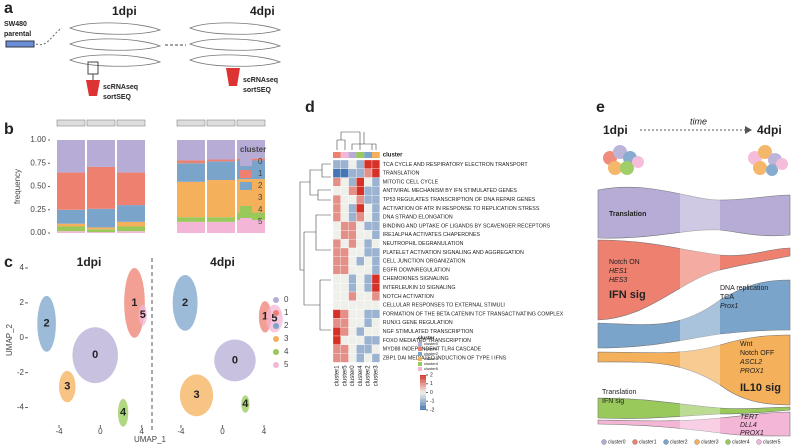  I want to click on column-label: cluster1, so click(337, 376).